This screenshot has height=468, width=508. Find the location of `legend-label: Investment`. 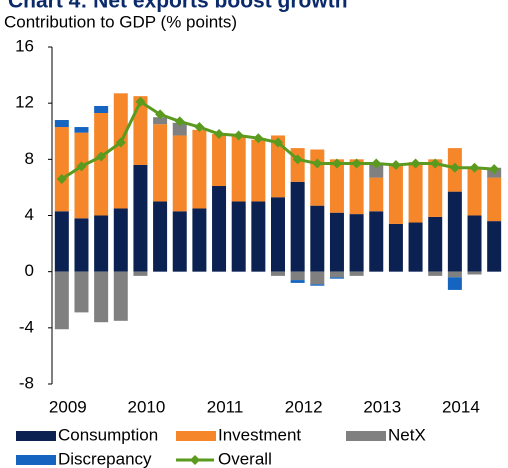

legend-label: Investment is located at coordinates (259, 434).